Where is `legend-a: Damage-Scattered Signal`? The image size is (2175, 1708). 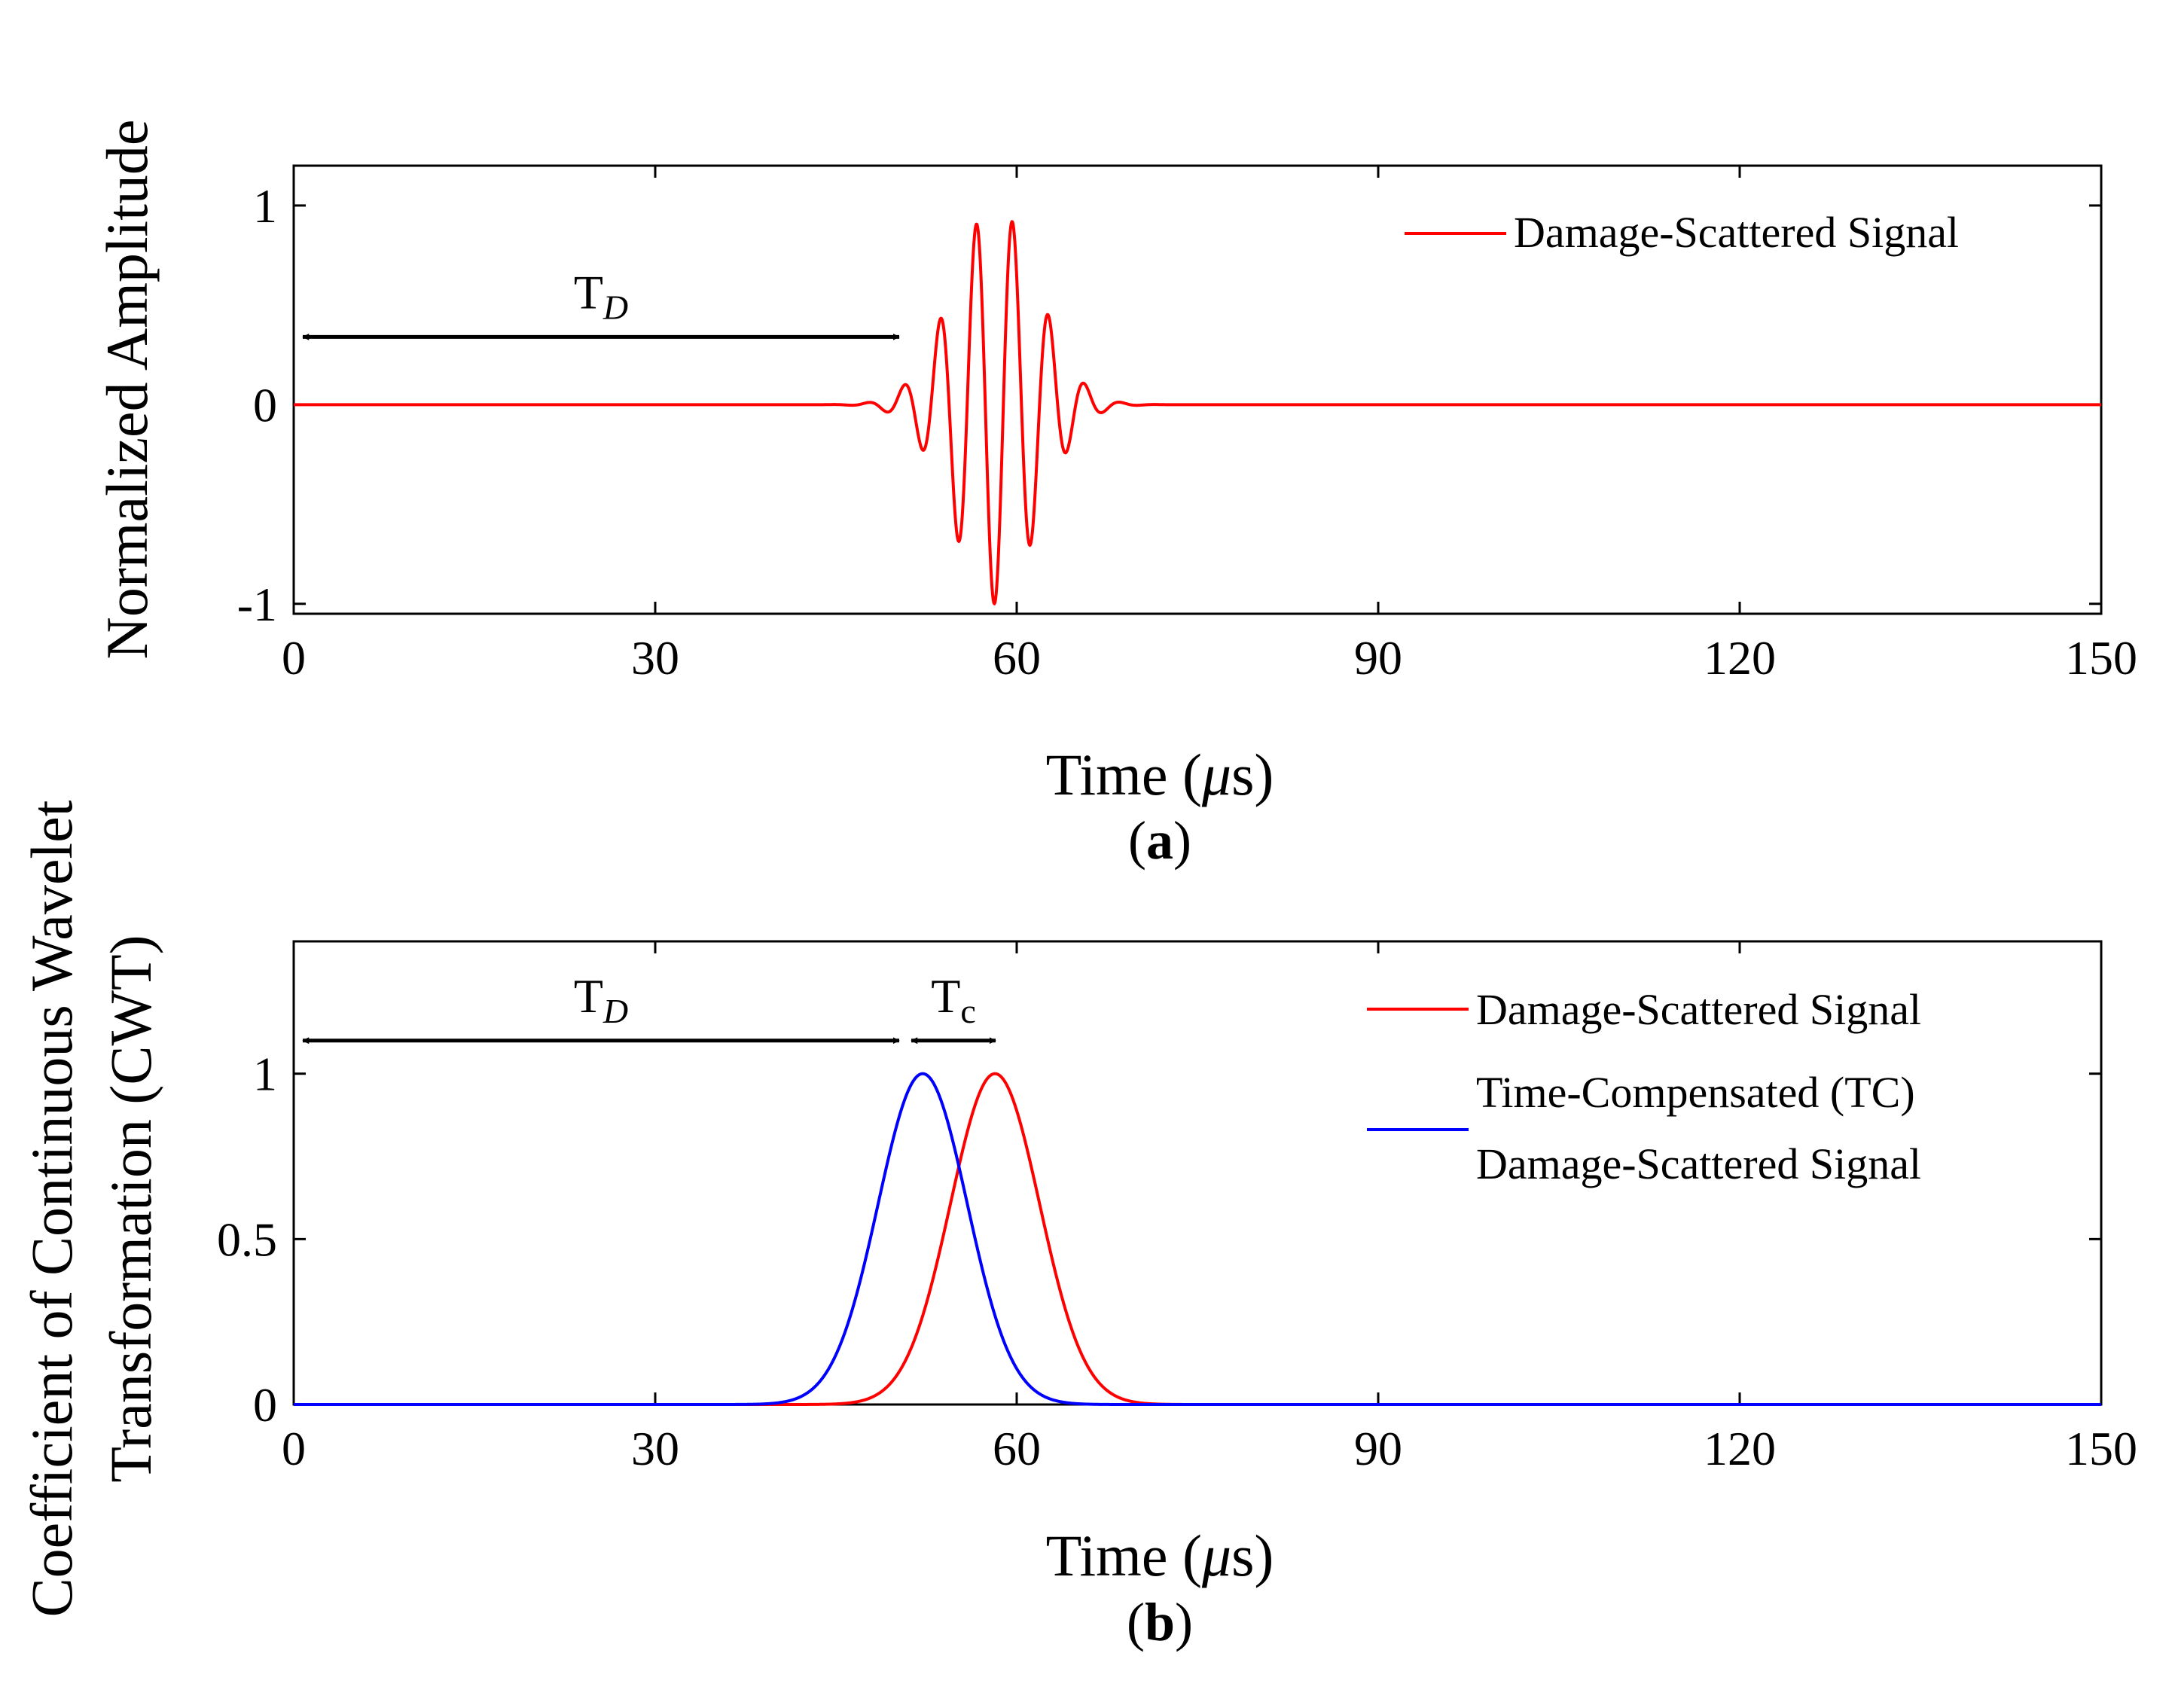
legend-a: Damage-Scattered Signal is located at coordinates (1682, 232).